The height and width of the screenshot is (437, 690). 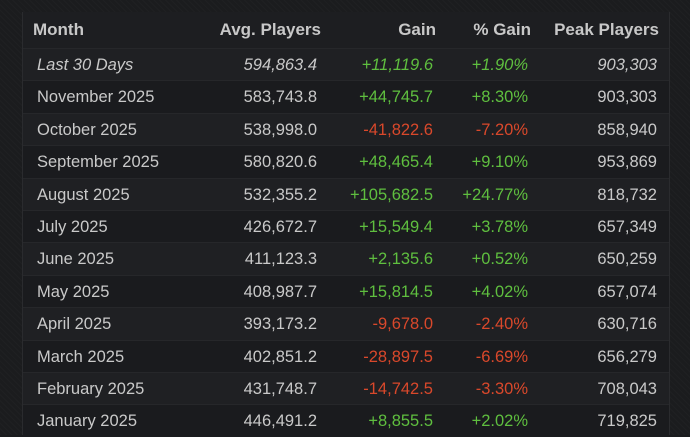 I want to click on cell-month: August 2025, so click(x=83, y=194).